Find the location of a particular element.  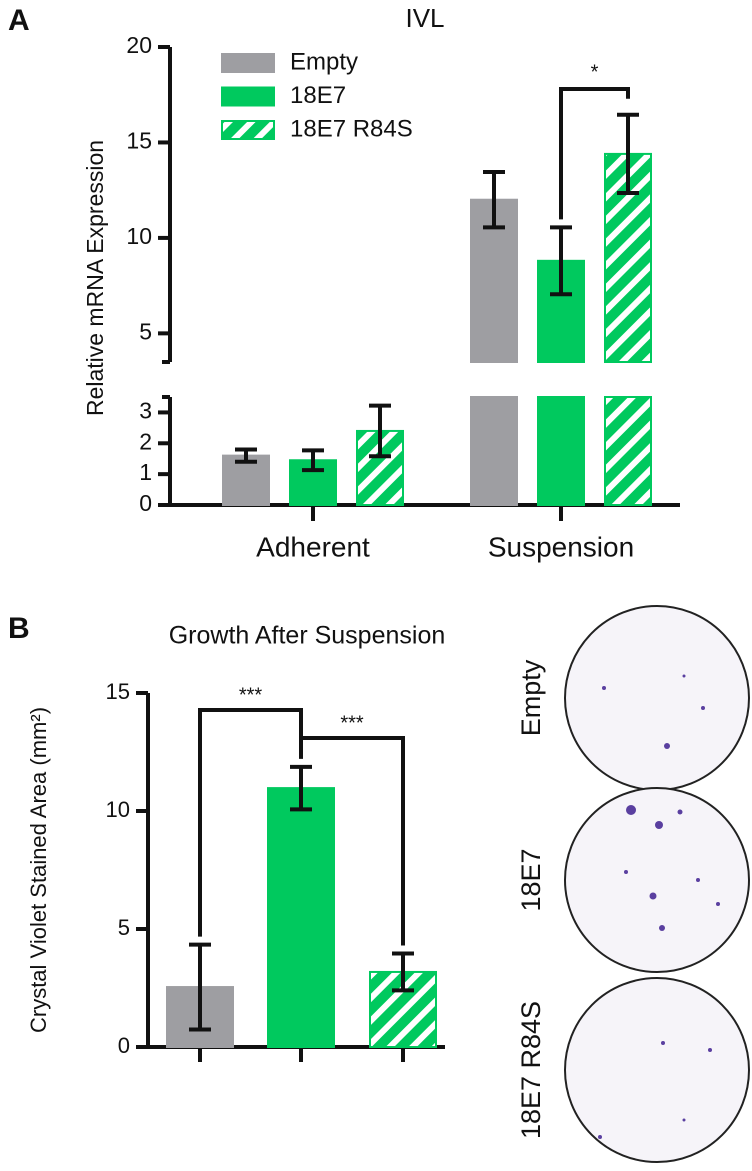

significance-label: * is located at coordinates (595, 72).